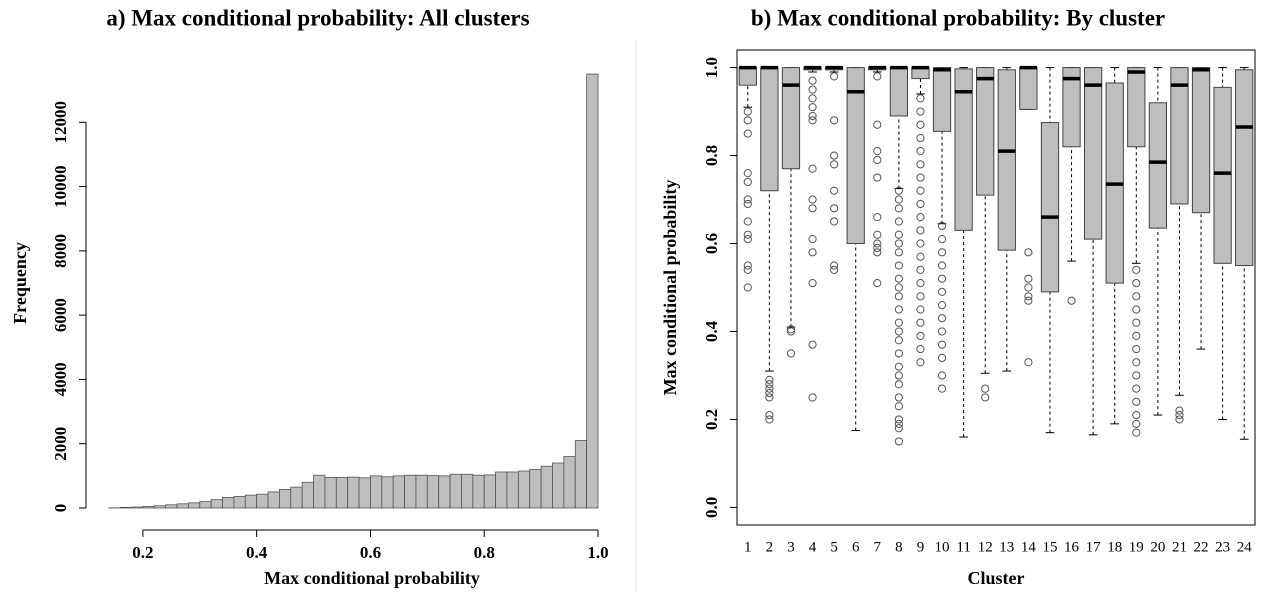 Image resolution: width=1269 pixels, height=592 pixels. Describe the element at coordinates (20, 283) in the screenshot. I see `y-axis-label: Frequency` at that location.